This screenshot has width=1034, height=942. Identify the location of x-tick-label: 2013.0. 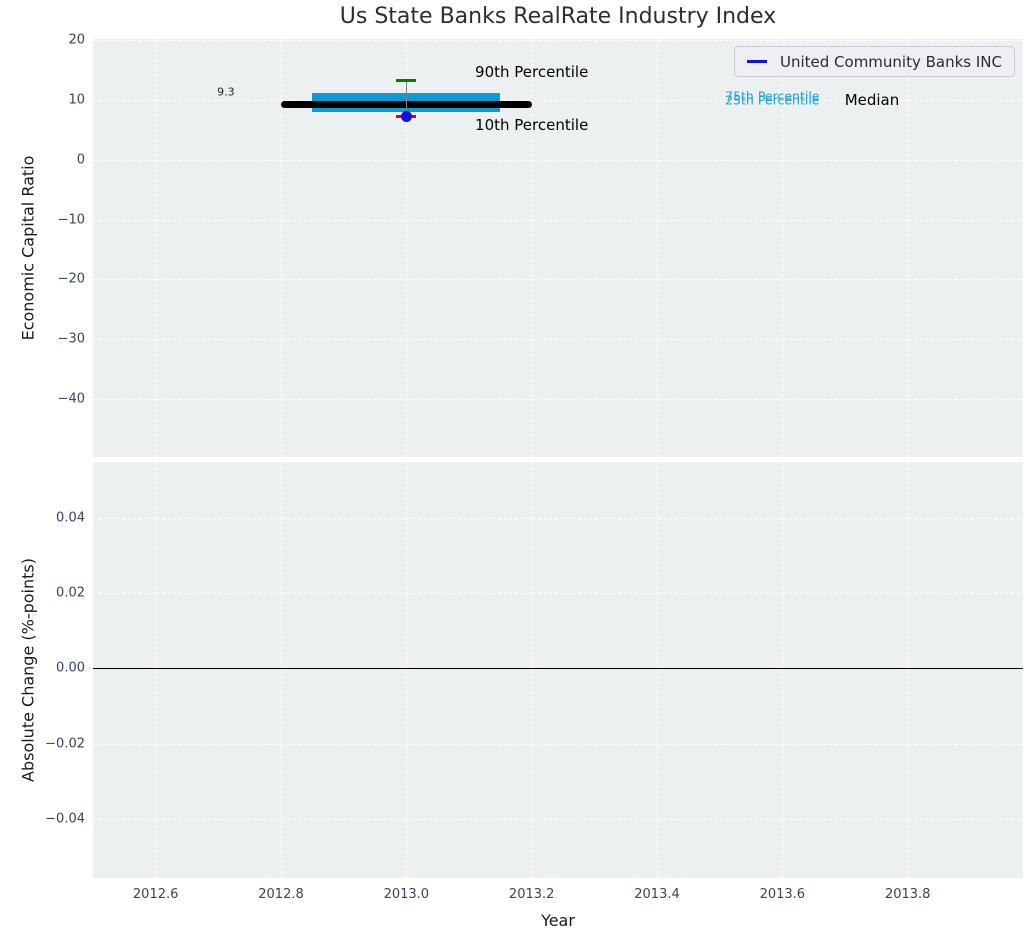
(406, 894).